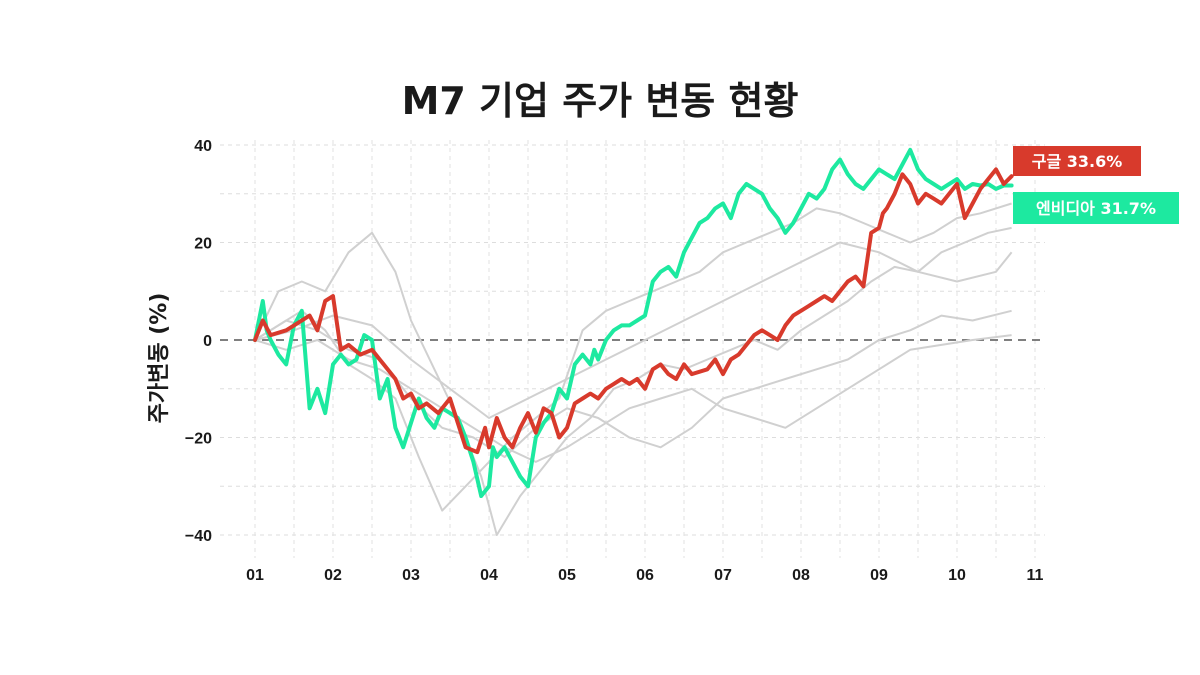  What do you see at coordinates (723, 575) in the screenshot?
I see `x-tick-label: 07` at bounding box center [723, 575].